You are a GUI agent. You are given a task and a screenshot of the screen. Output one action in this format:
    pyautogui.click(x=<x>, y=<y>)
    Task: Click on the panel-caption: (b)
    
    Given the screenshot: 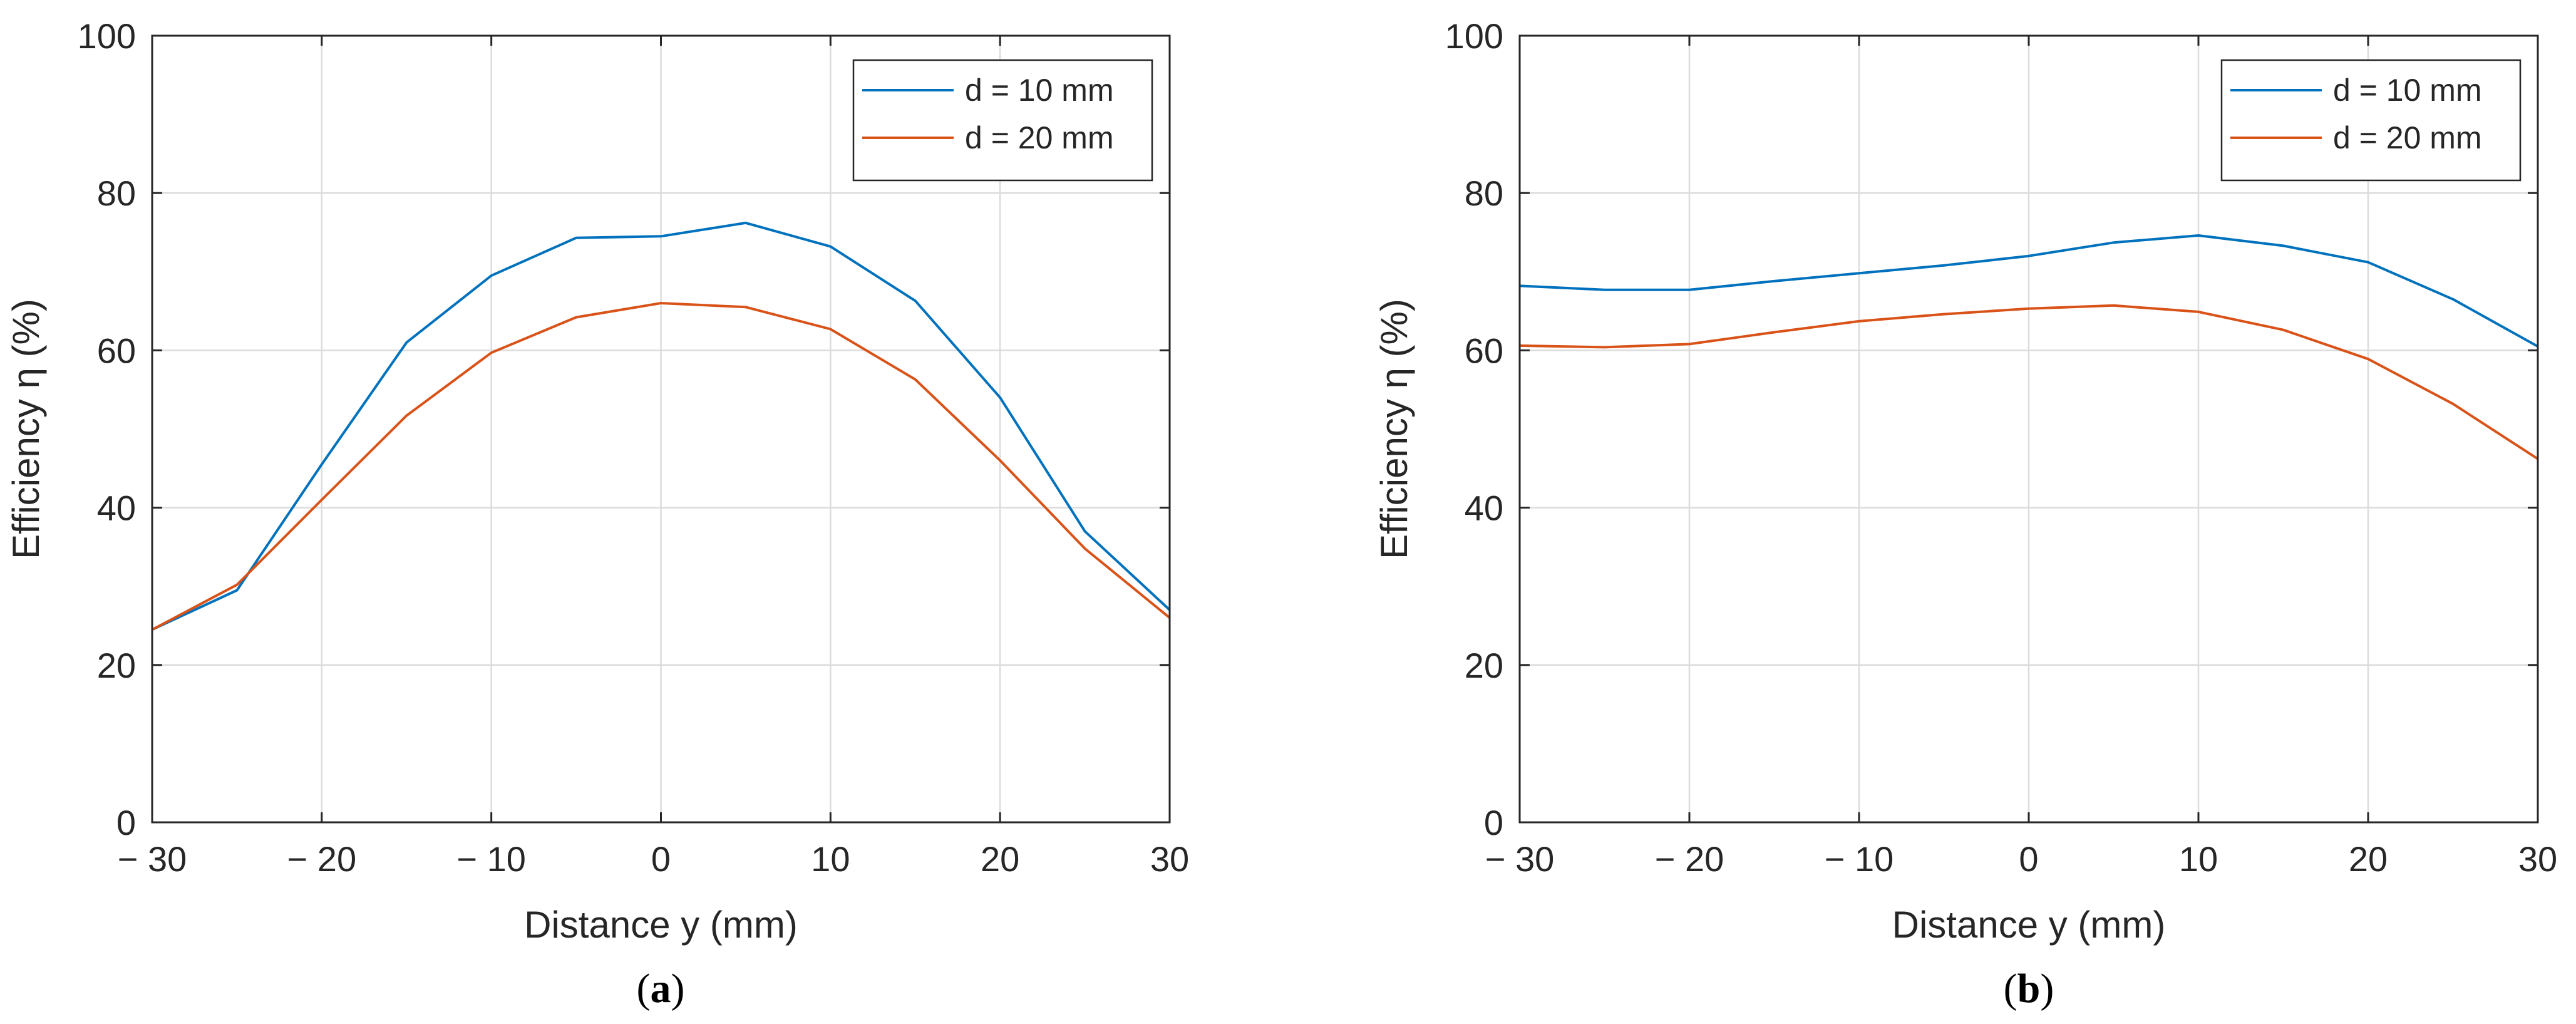 What is the action you would take?
    pyautogui.click(x=2029, y=988)
    